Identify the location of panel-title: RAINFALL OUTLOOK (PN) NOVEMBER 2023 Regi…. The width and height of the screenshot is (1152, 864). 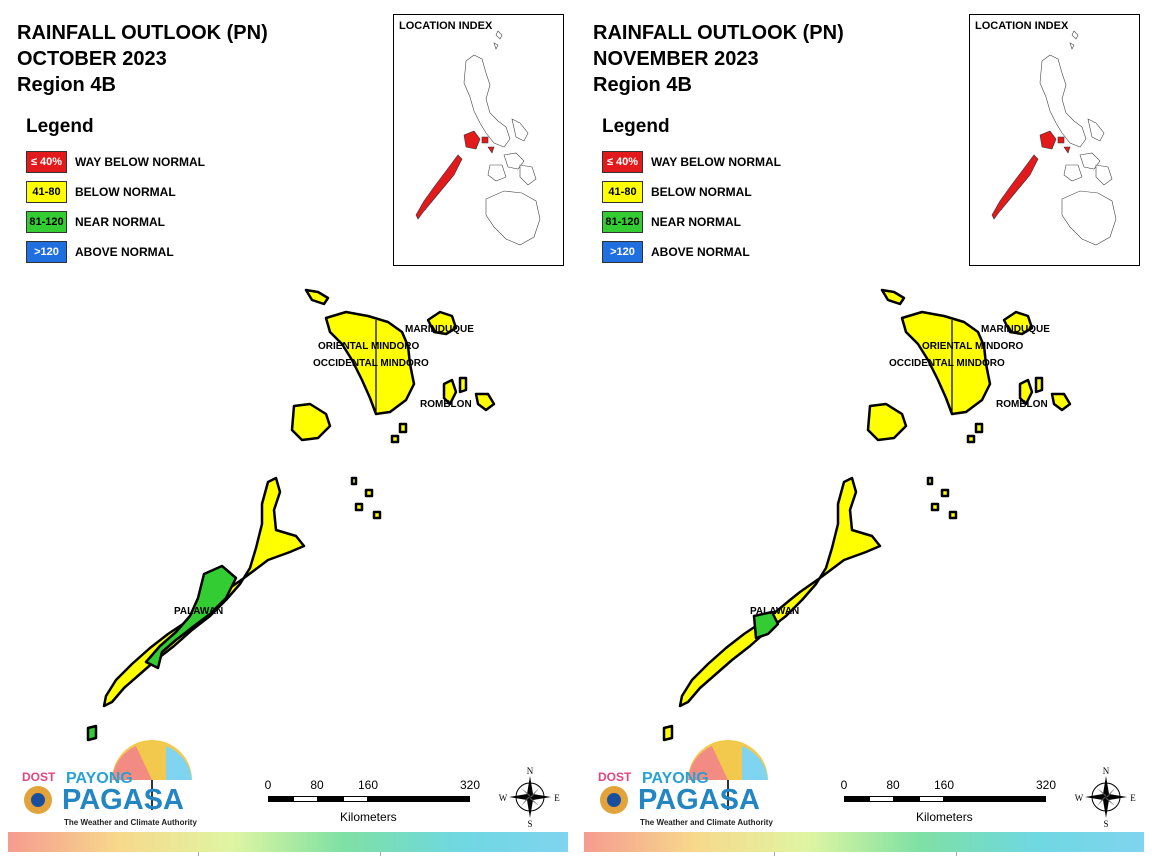
(718, 59).